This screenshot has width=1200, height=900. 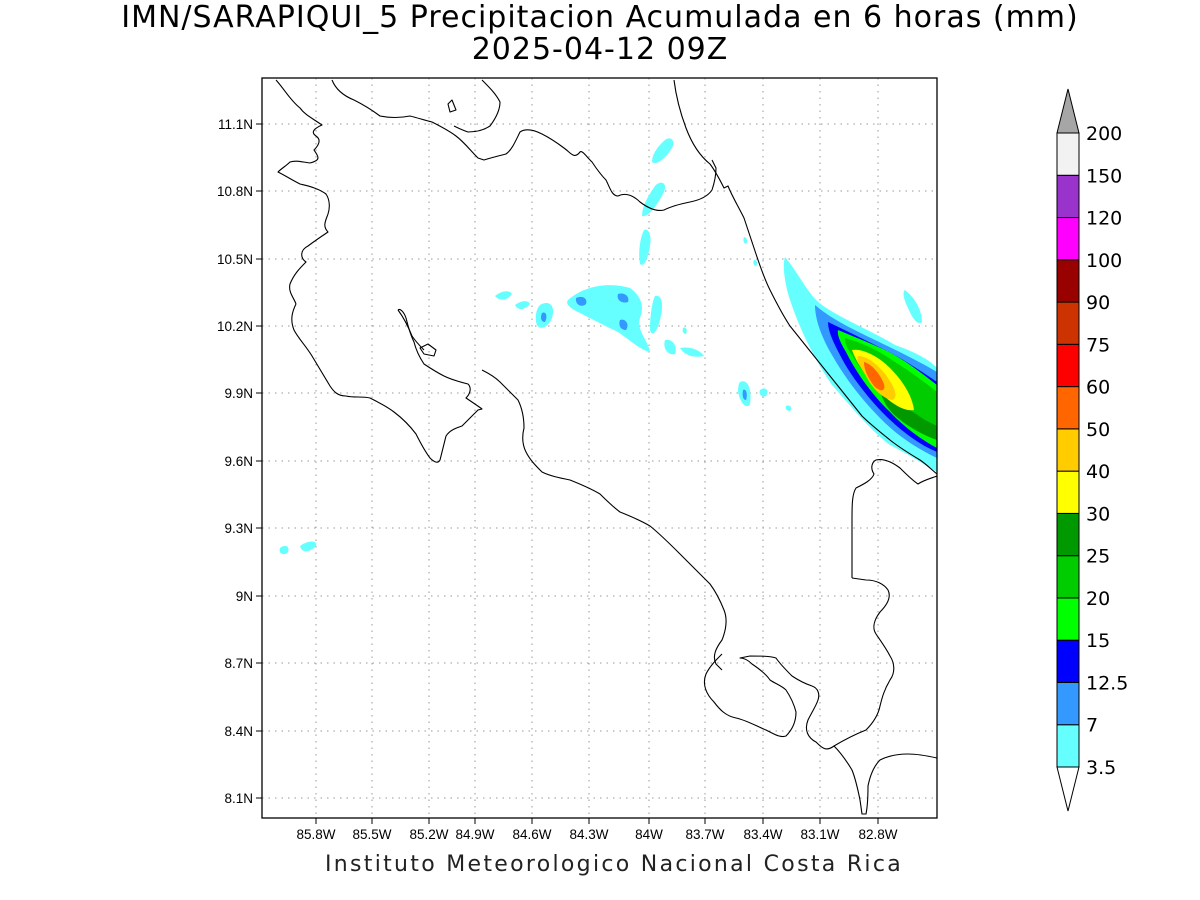 What do you see at coordinates (428, 834) in the screenshot?
I see `x-tick-label: 85.2W` at bounding box center [428, 834].